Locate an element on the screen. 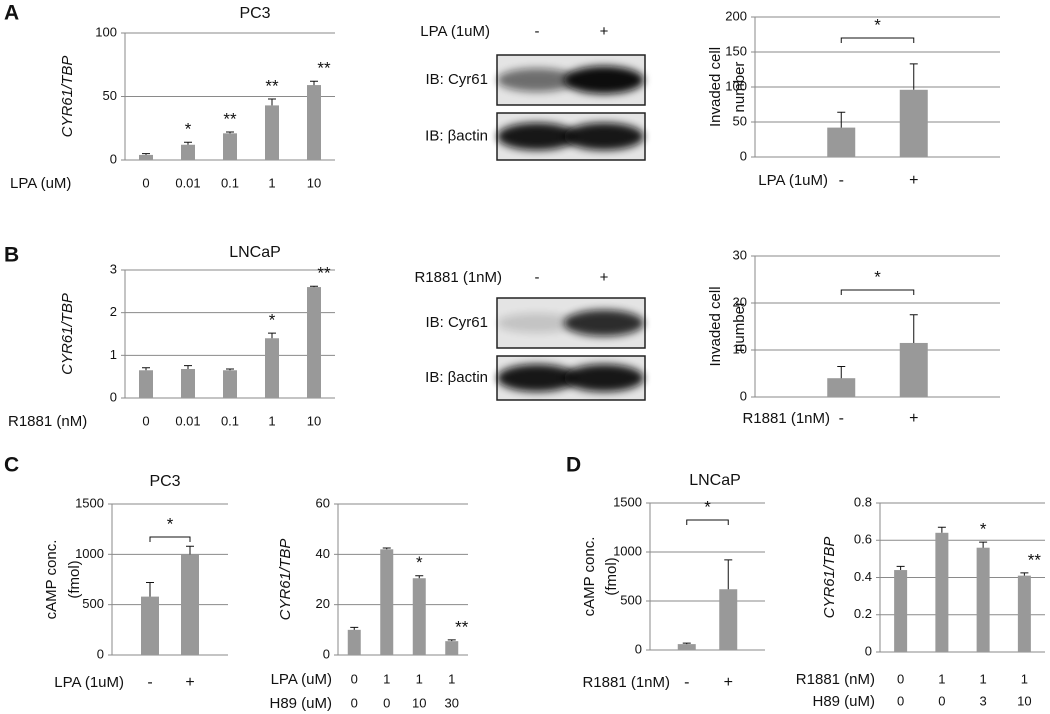  treatment-label: LPA (1uM) is located at coordinates (455, 31).